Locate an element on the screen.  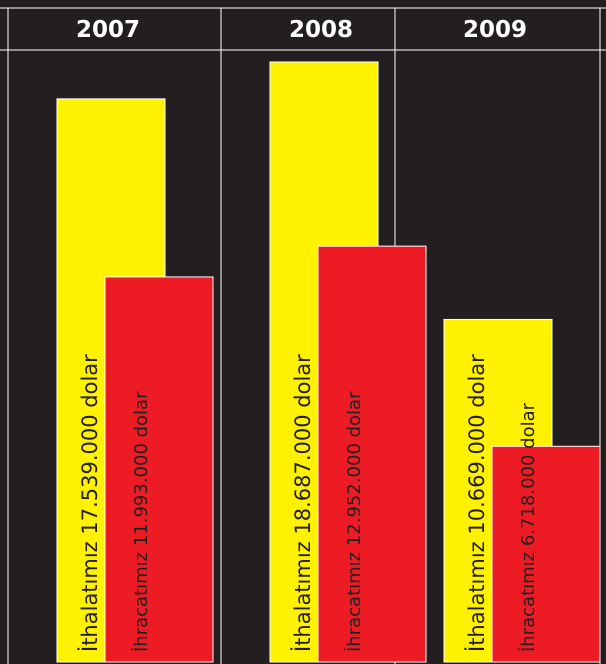
year-label-2009: 2009 is located at coordinates (495, 30).